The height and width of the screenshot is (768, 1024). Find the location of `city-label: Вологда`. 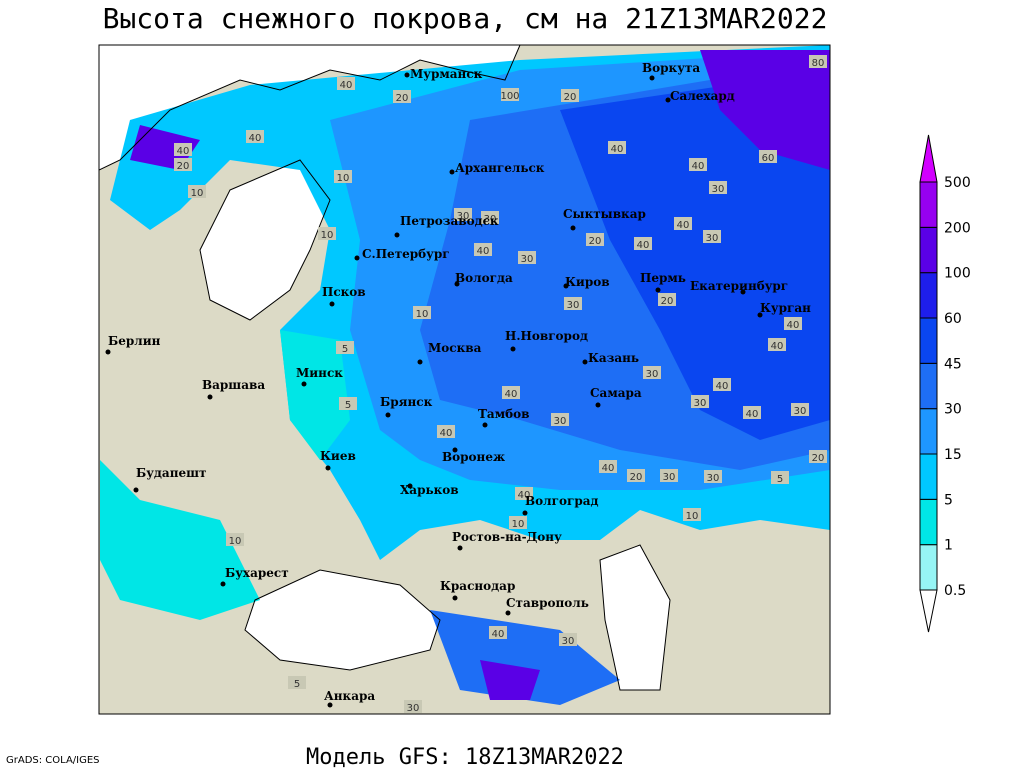

city-label: Вологда is located at coordinates (484, 278).